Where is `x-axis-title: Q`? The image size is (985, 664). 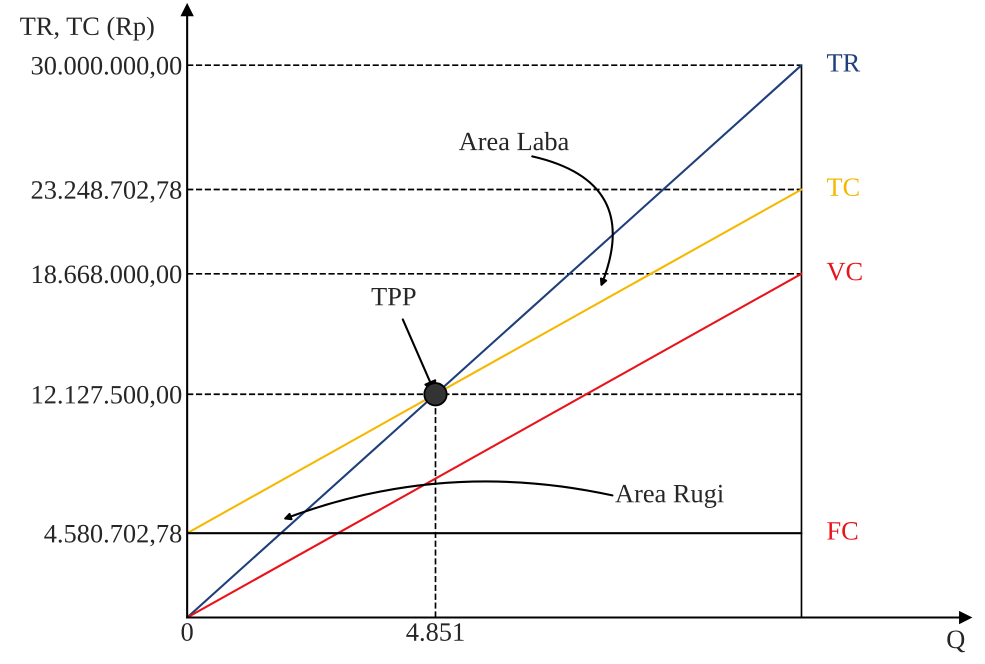
x-axis-title: Q is located at coordinates (956, 641).